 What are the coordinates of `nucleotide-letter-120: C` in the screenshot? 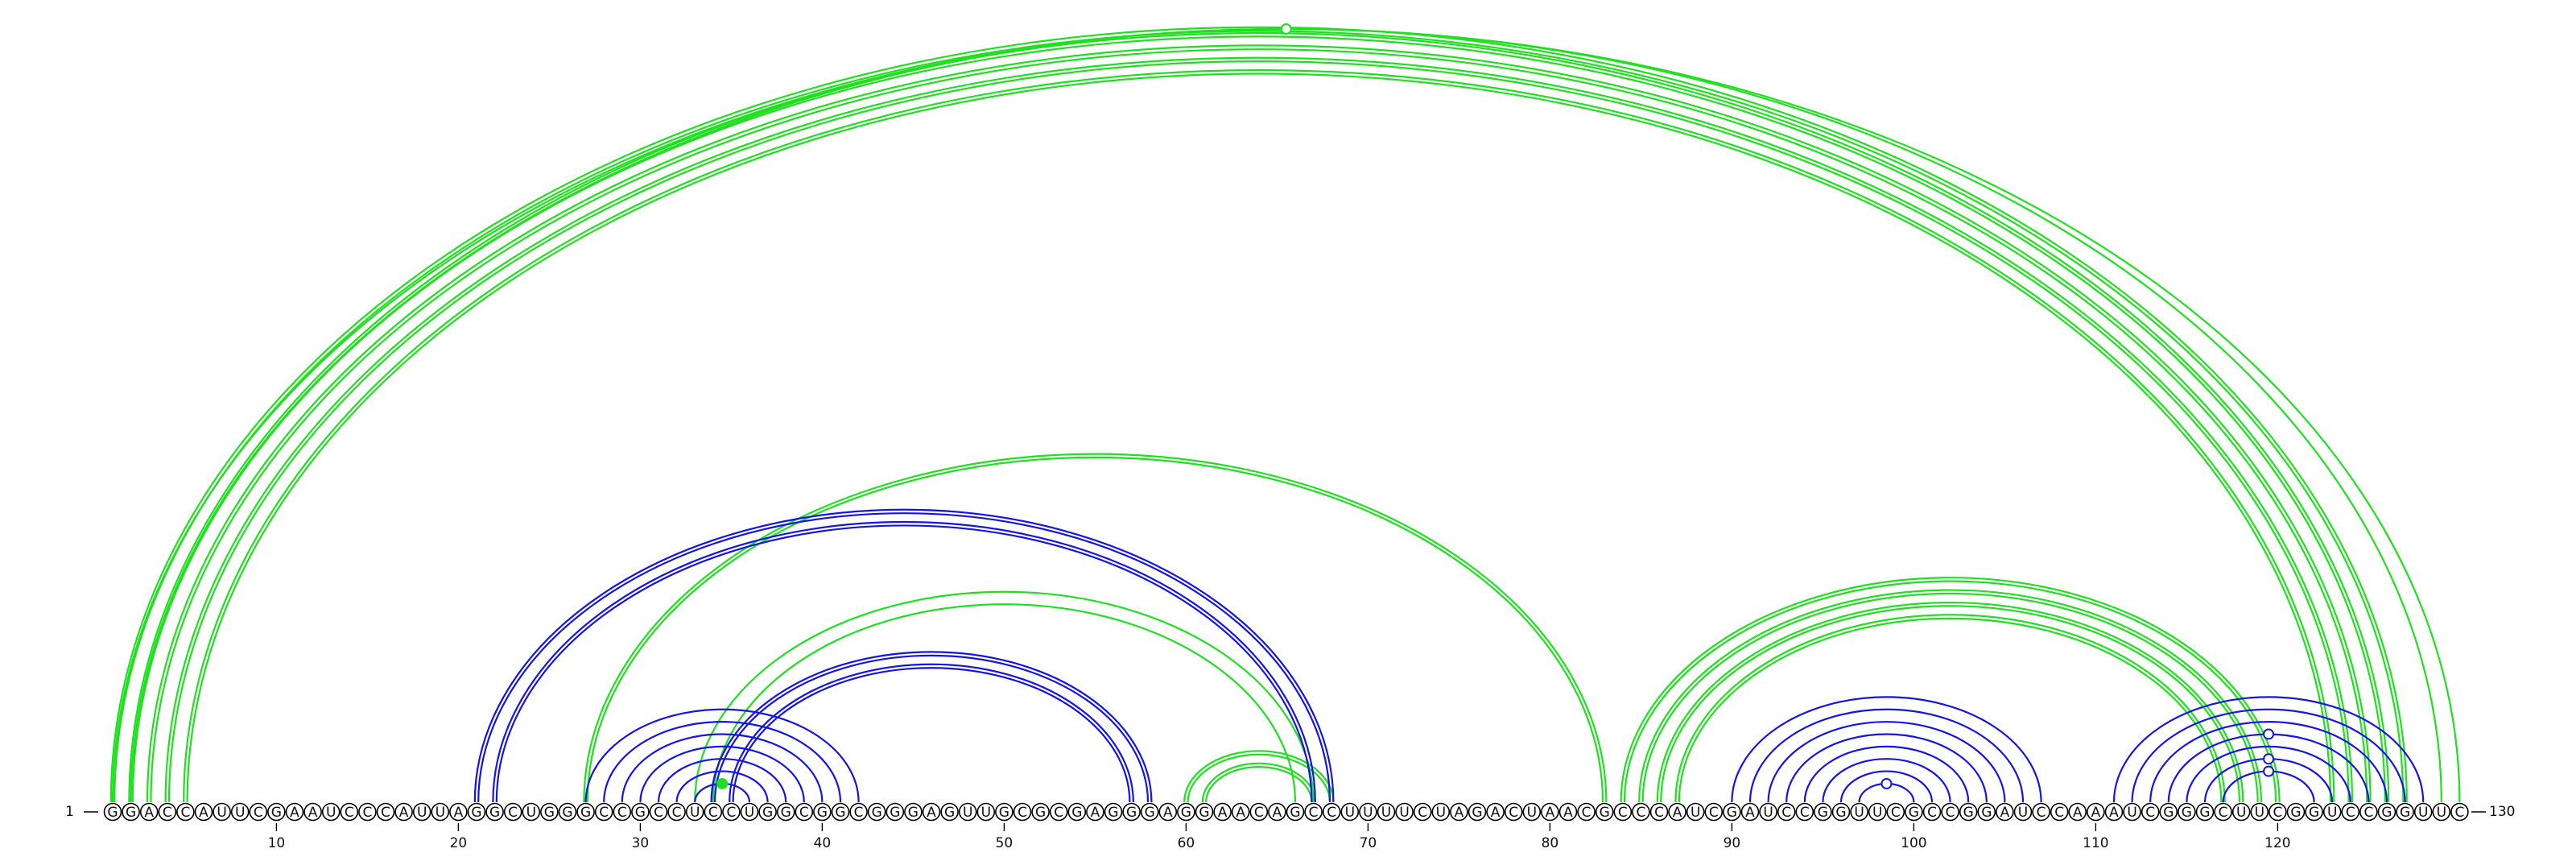 It's located at (2277, 813).